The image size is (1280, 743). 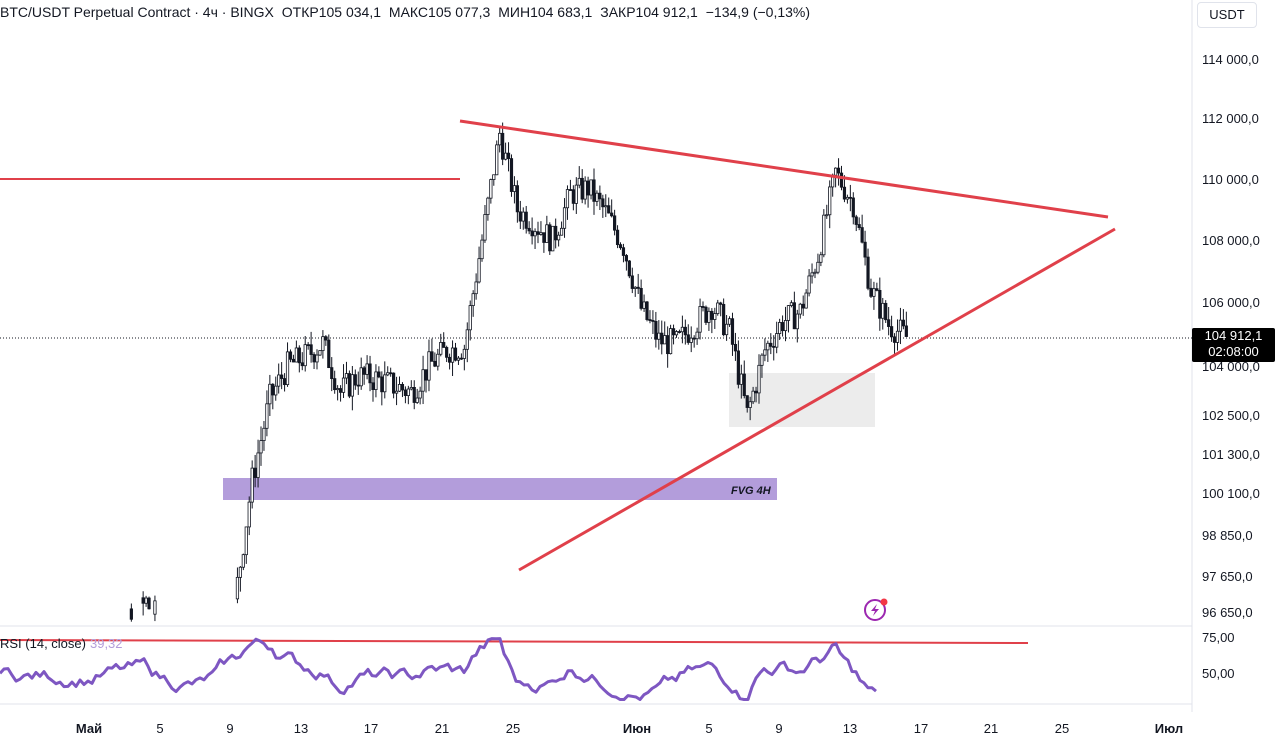 What do you see at coordinates (514, 641) in the screenshot?
I see `rsi-reference-line` at bounding box center [514, 641].